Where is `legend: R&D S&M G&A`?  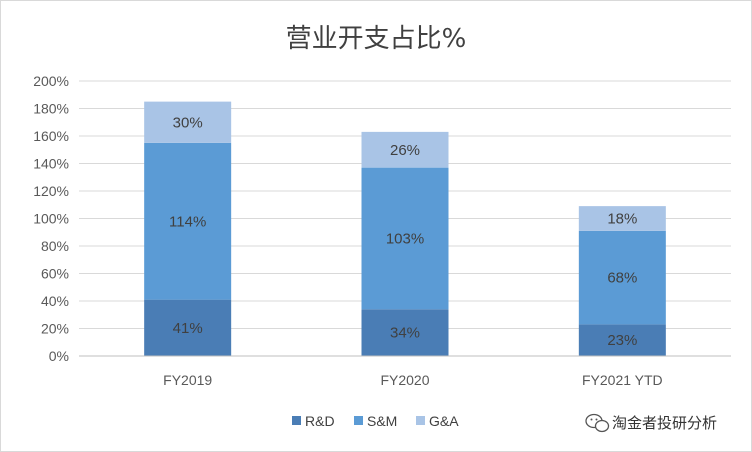
legend: R&D S&M G&A is located at coordinates (375, 421).